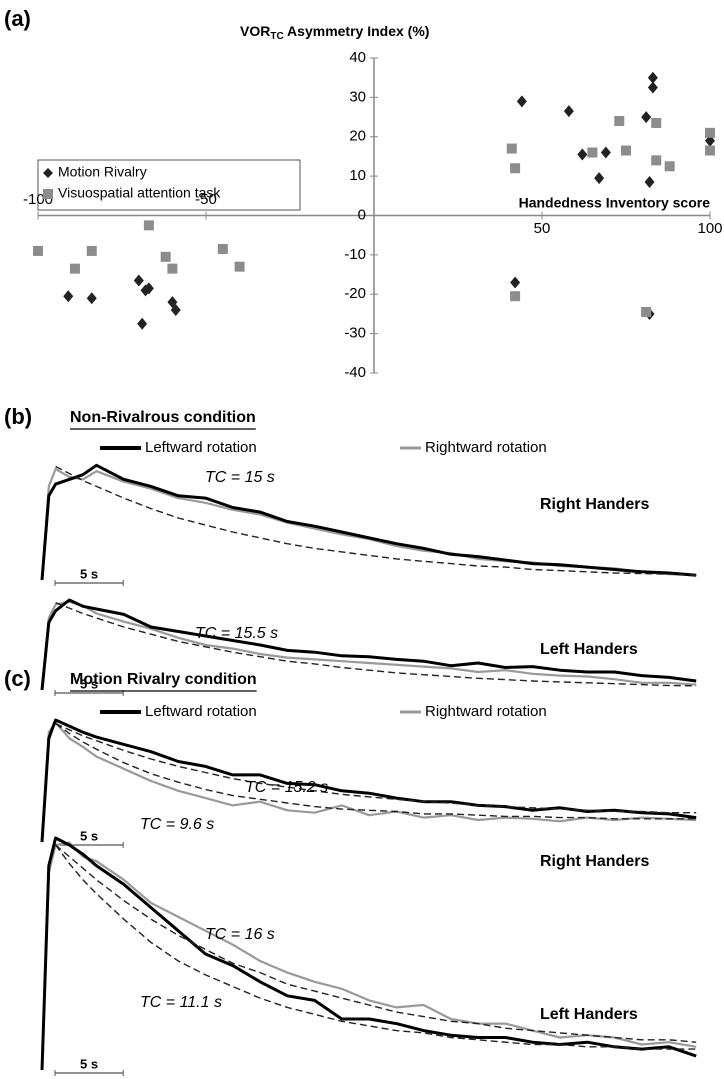 The height and width of the screenshot is (1079, 724). What do you see at coordinates (276, 36) in the screenshot?
I see `y-axis-title-subscript: TC` at bounding box center [276, 36].